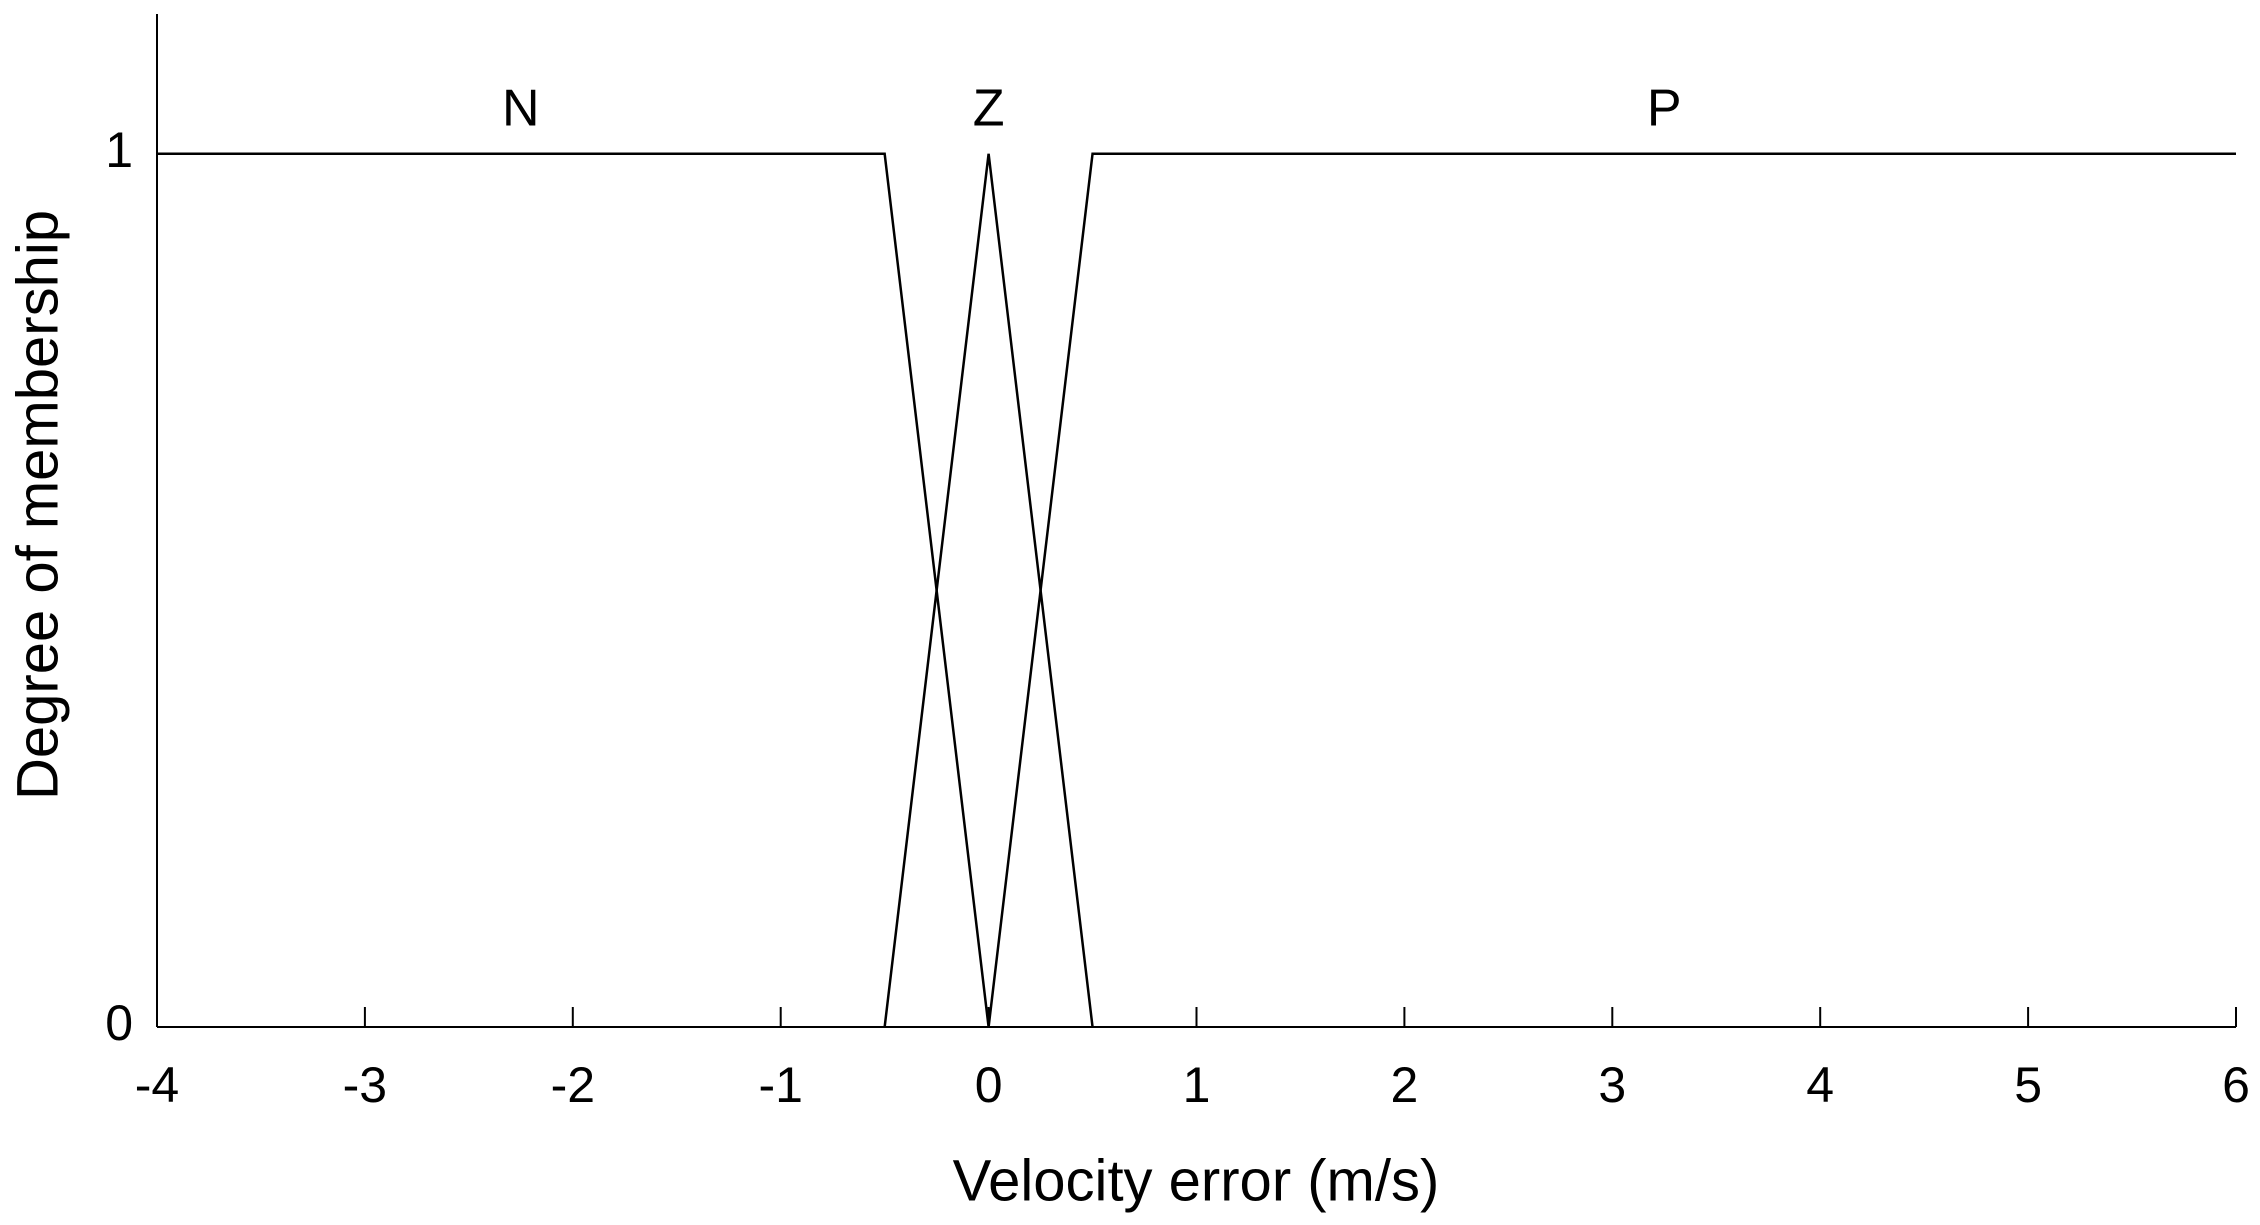  What do you see at coordinates (780, 1085) in the screenshot?
I see `x-tick-label: -1` at bounding box center [780, 1085].